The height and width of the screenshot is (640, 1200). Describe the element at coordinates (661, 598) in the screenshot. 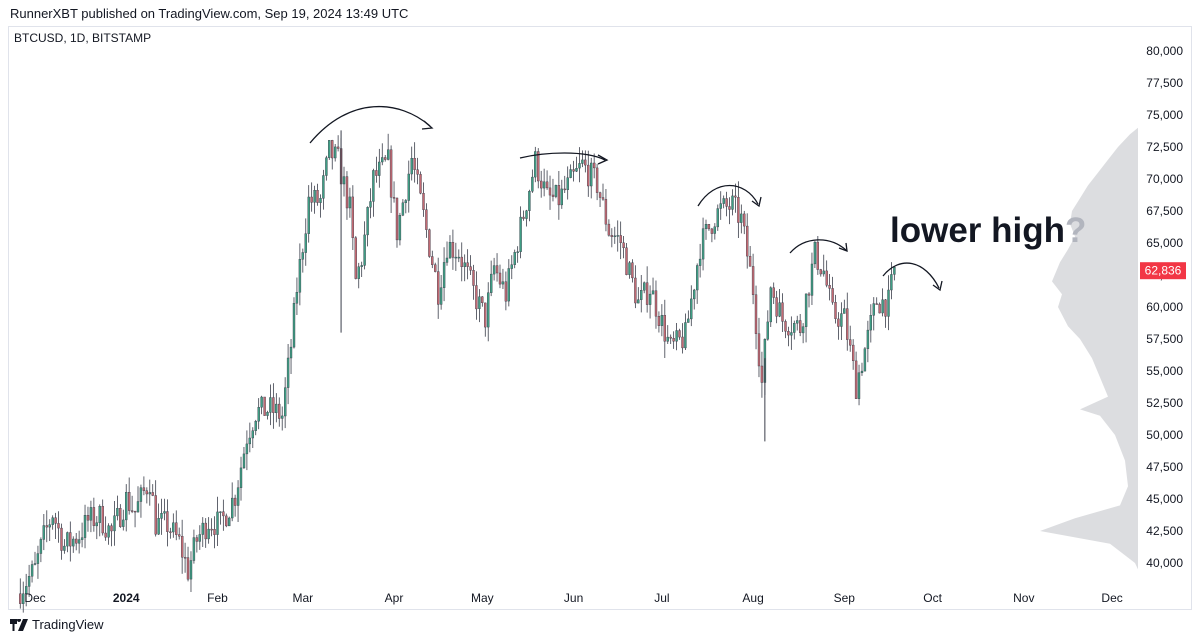

I see `x-tick-label: Jul` at that location.